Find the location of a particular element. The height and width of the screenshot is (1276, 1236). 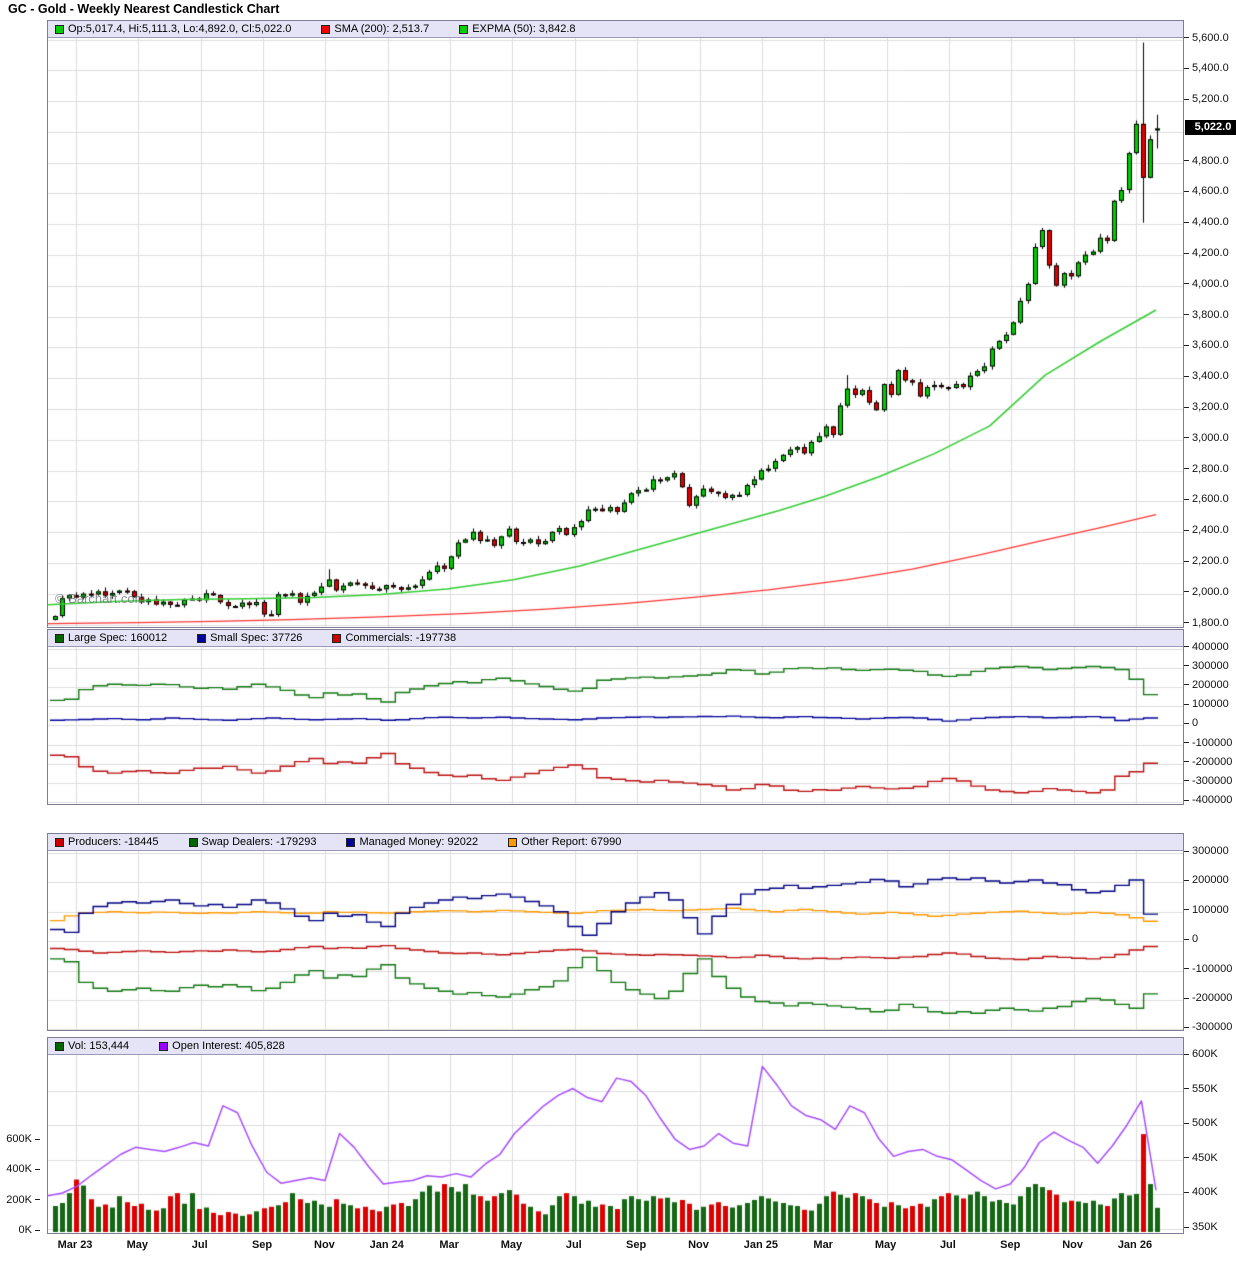

y-tick-label: -400000 is located at coordinates (1208, 800).